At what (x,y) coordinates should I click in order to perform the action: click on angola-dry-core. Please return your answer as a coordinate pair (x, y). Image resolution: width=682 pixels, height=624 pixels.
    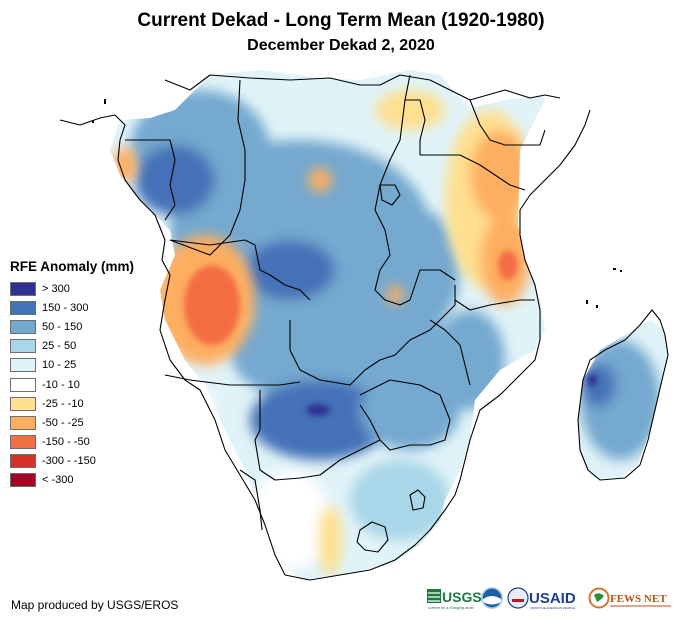
    Looking at the image, I should click on (212, 305).